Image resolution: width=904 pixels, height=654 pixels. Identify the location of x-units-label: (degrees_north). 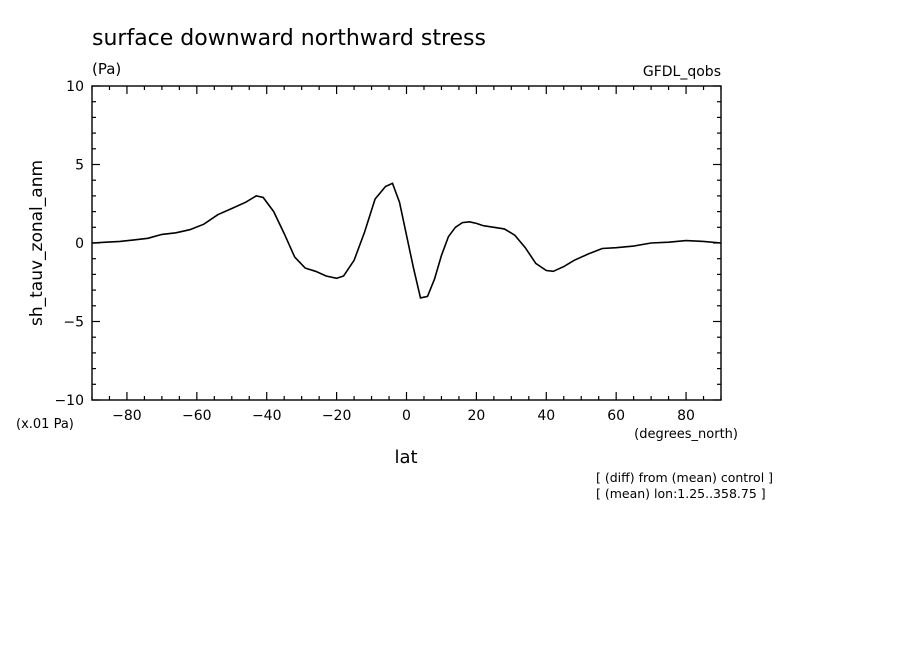
(686, 434).